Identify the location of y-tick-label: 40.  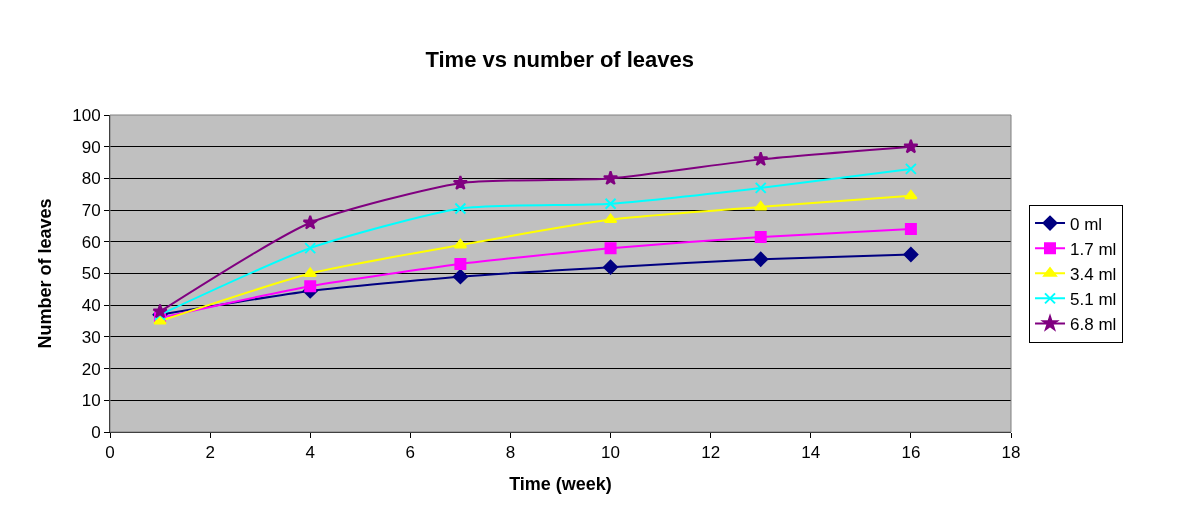
(91, 306).